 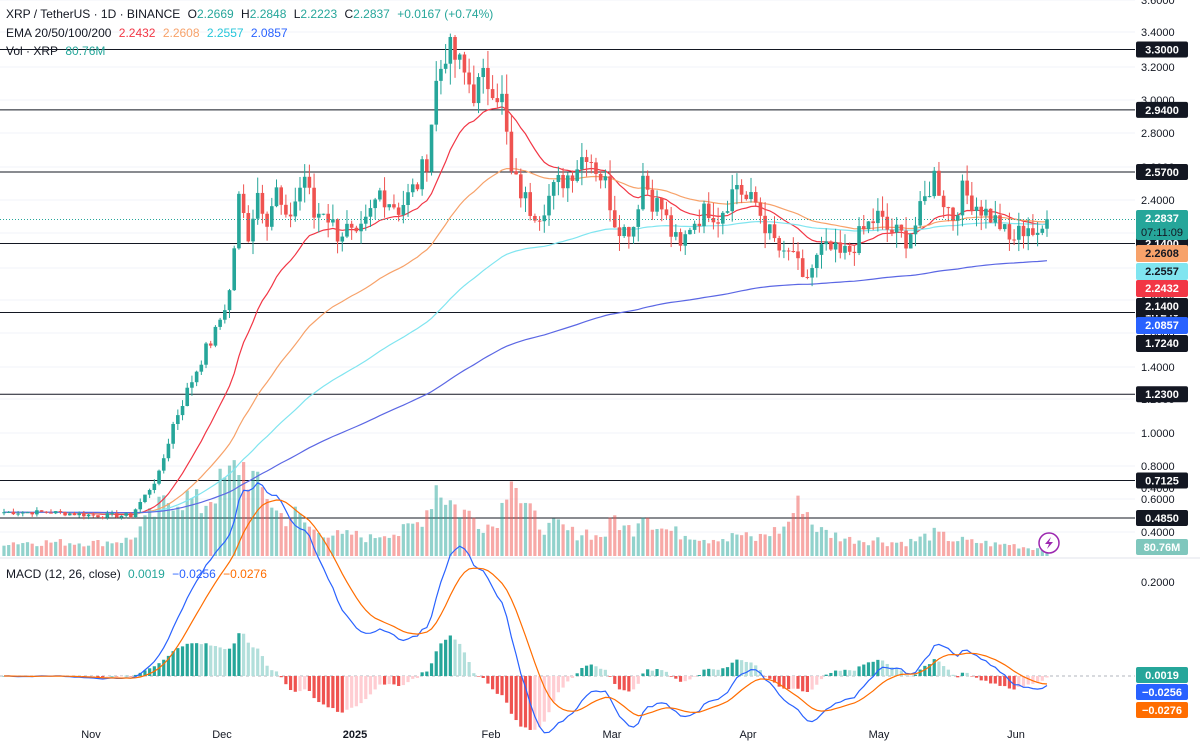 I want to click on price-badge-label: 2.1400, so click(x=1162, y=307).